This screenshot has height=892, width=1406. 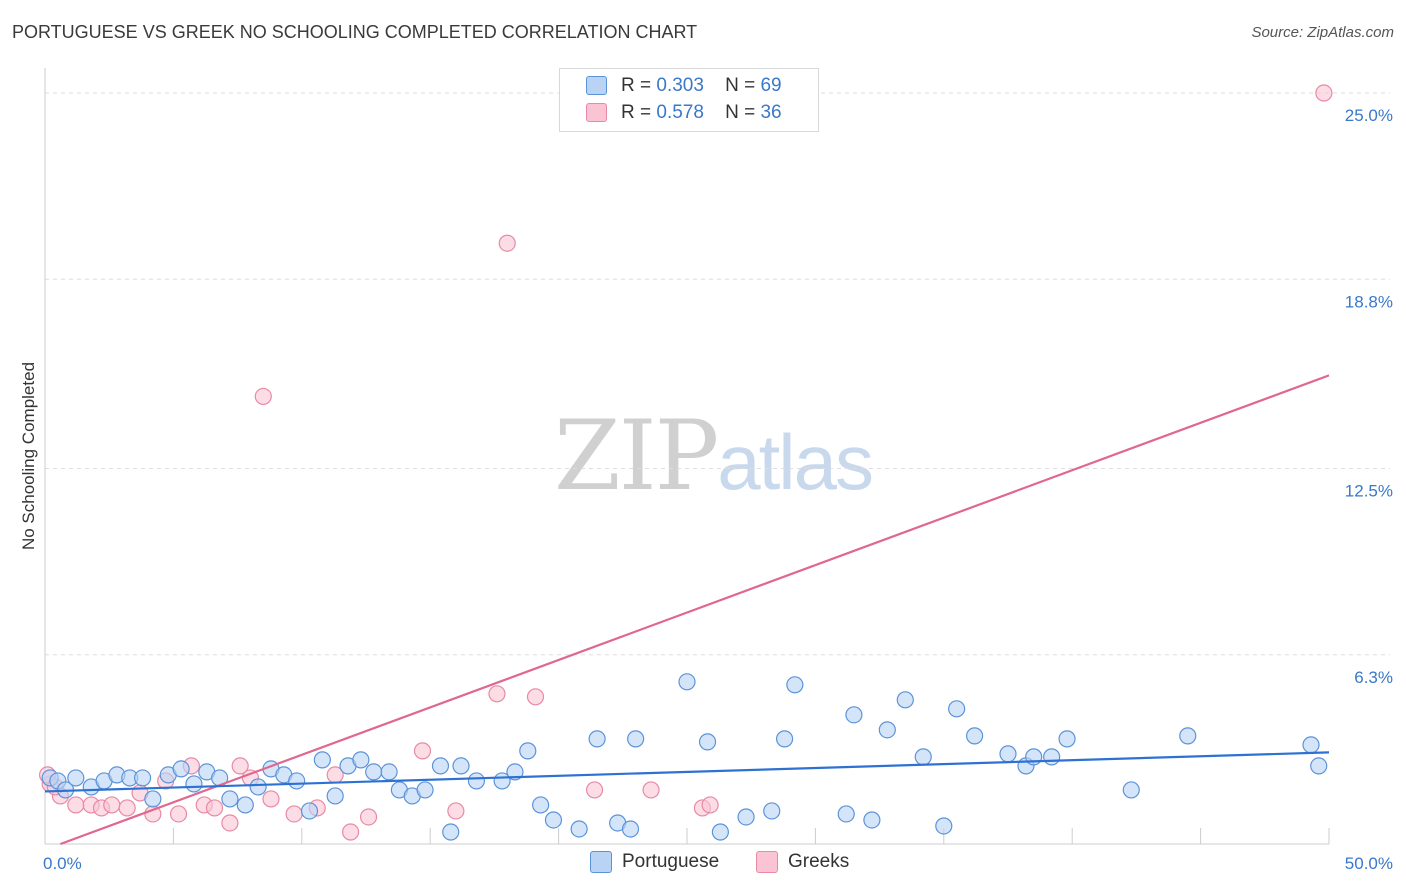 I want to click on bottom-legend-greeks: Greeks, so click(x=802, y=862).